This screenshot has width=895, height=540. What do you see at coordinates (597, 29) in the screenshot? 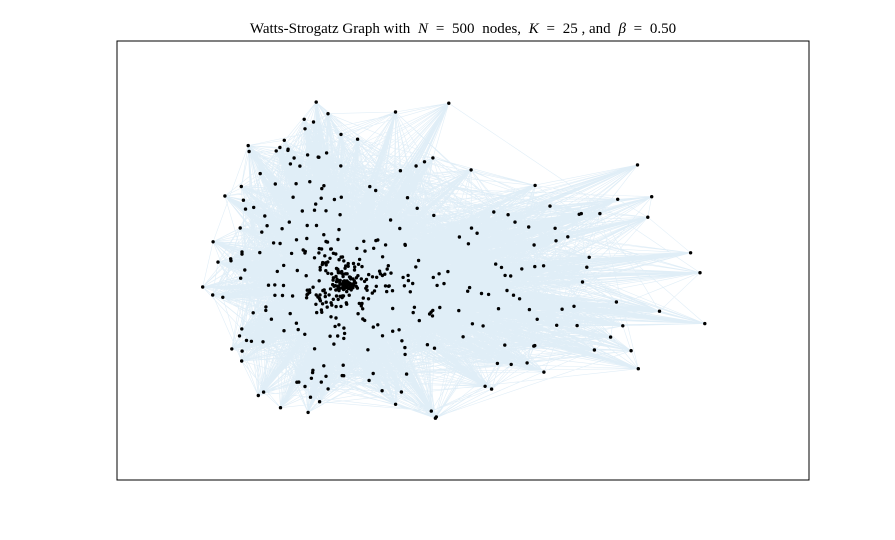
I see `title-text: , and` at bounding box center [597, 29].